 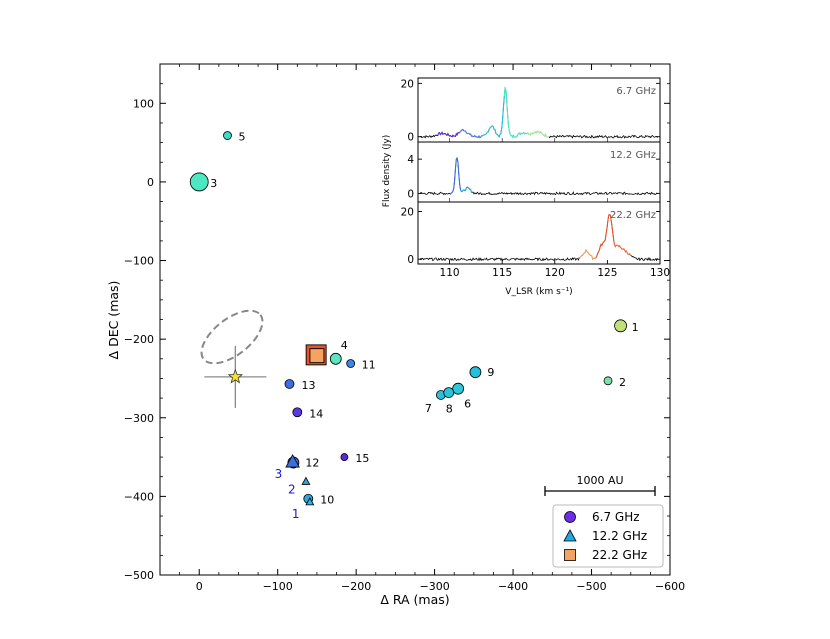 What do you see at coordinates (622, 382) in the screenshot?
I see `point-label-6-7ghz: 2` at bounding box center [622, 382].